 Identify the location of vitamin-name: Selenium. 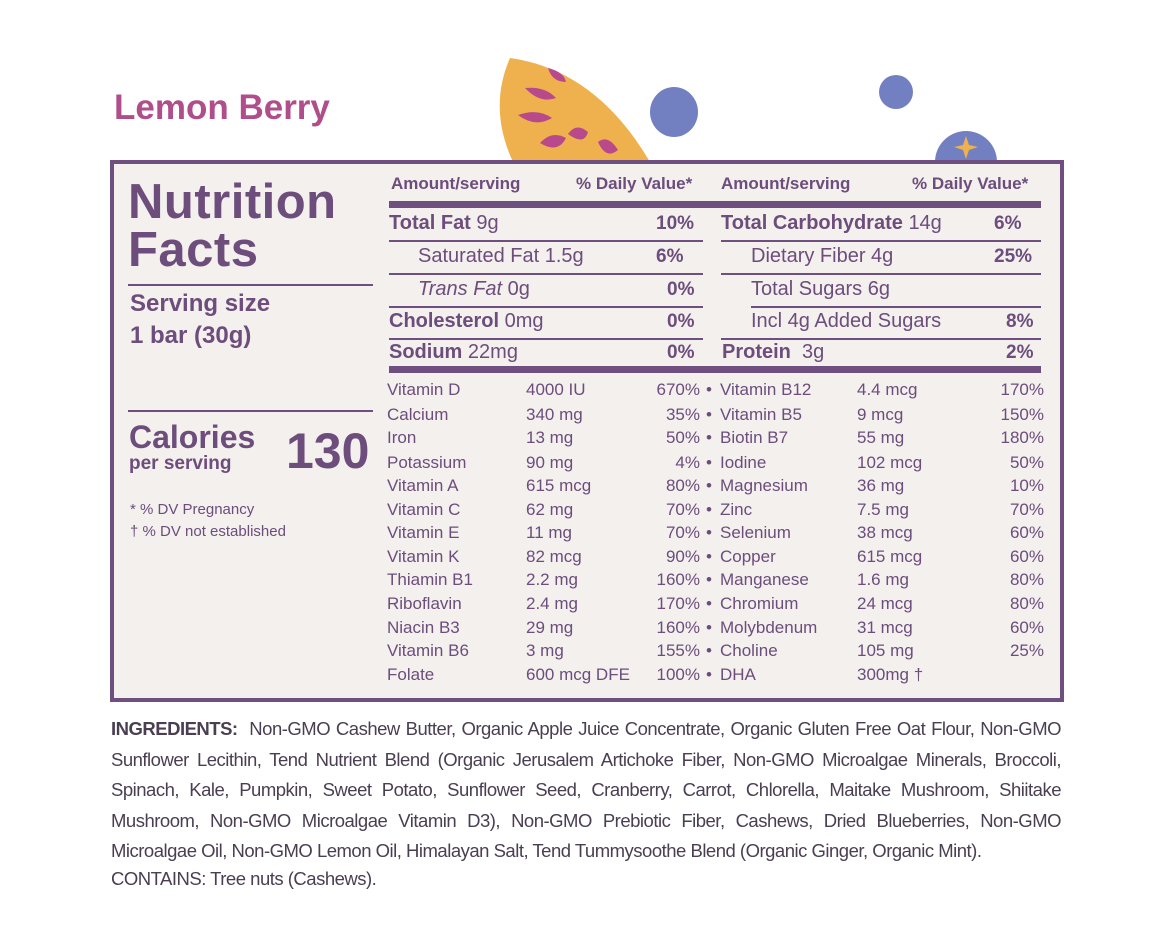
(755, 532).